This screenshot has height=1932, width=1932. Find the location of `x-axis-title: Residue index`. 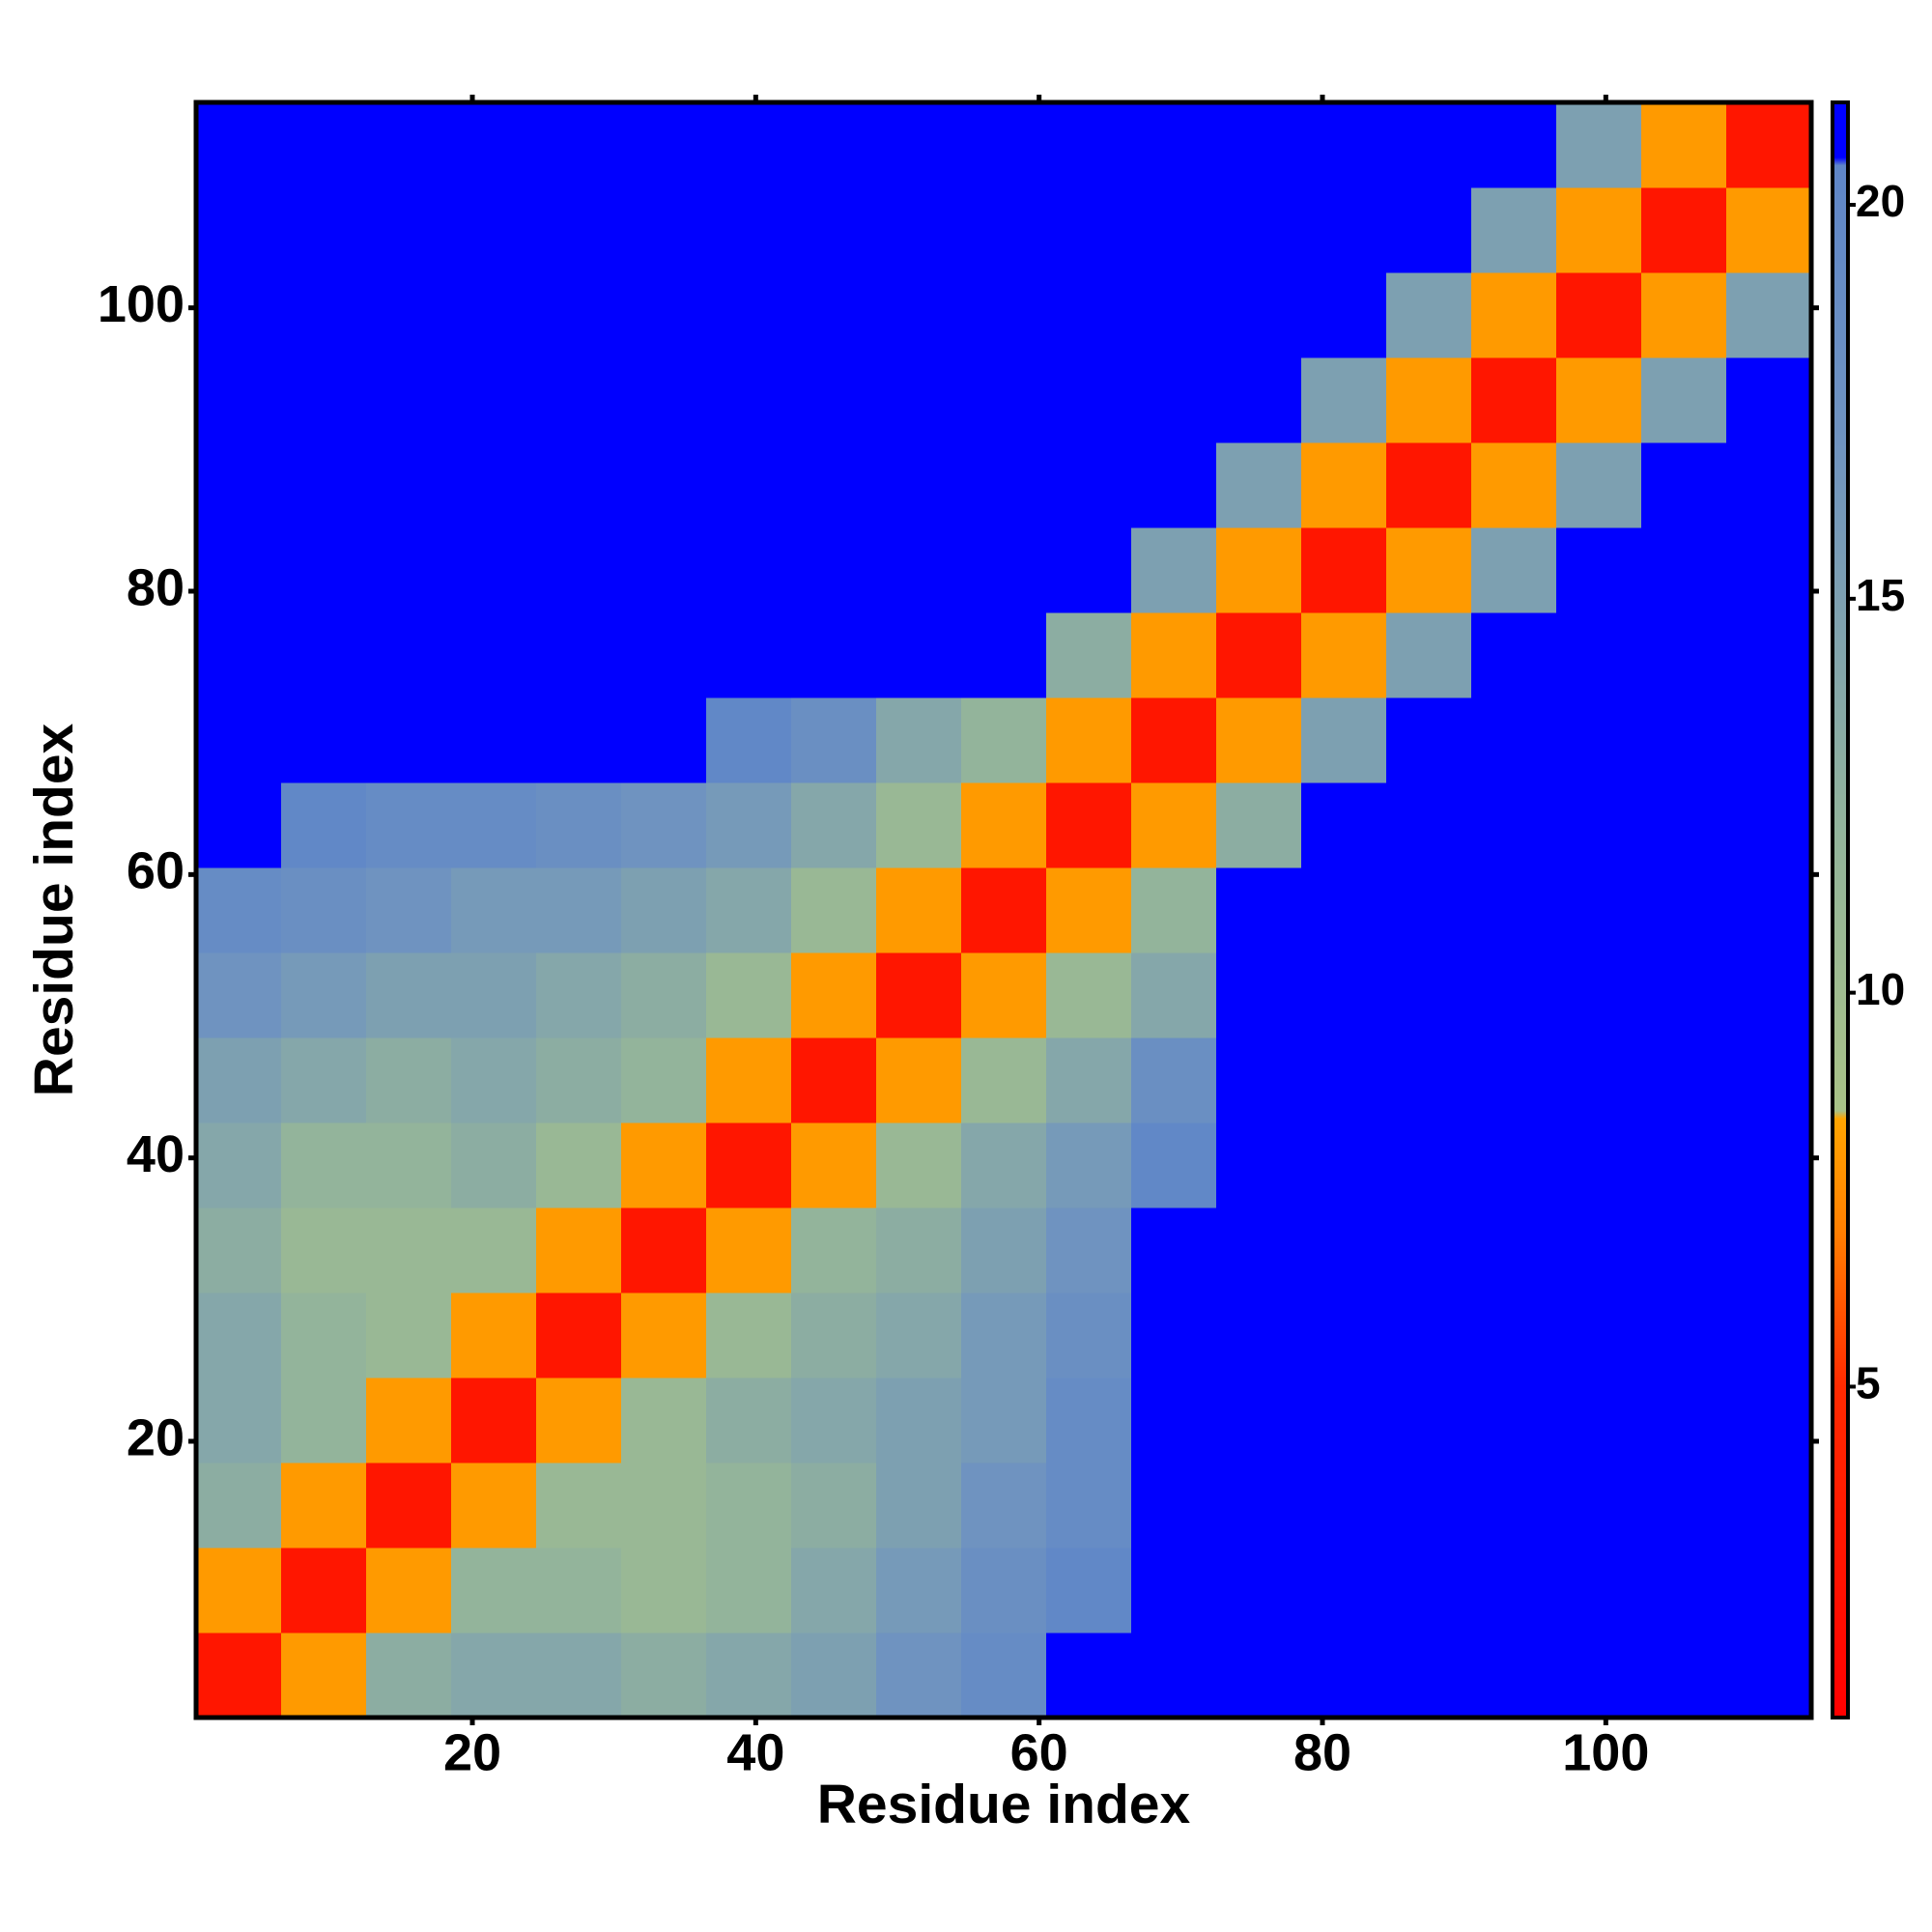

x-axis-title: Residue index is located at coordinates (1004, 1804).